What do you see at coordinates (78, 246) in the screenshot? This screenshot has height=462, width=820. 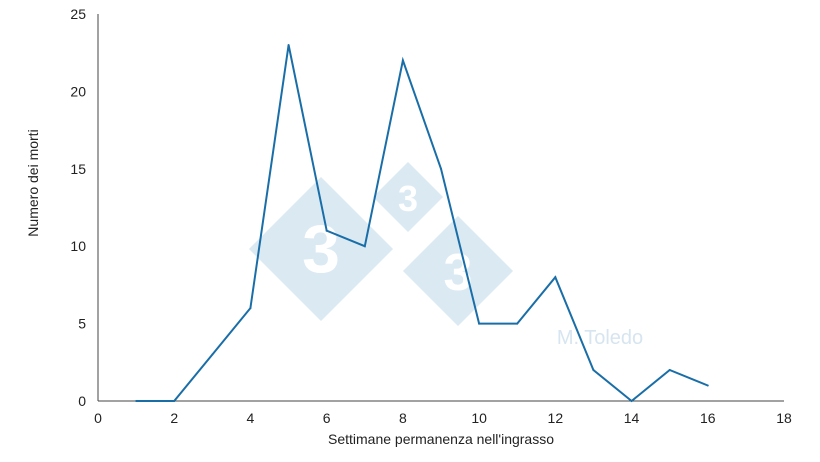 I see `y-tick-label: 10` at bounding box center [78, 246].